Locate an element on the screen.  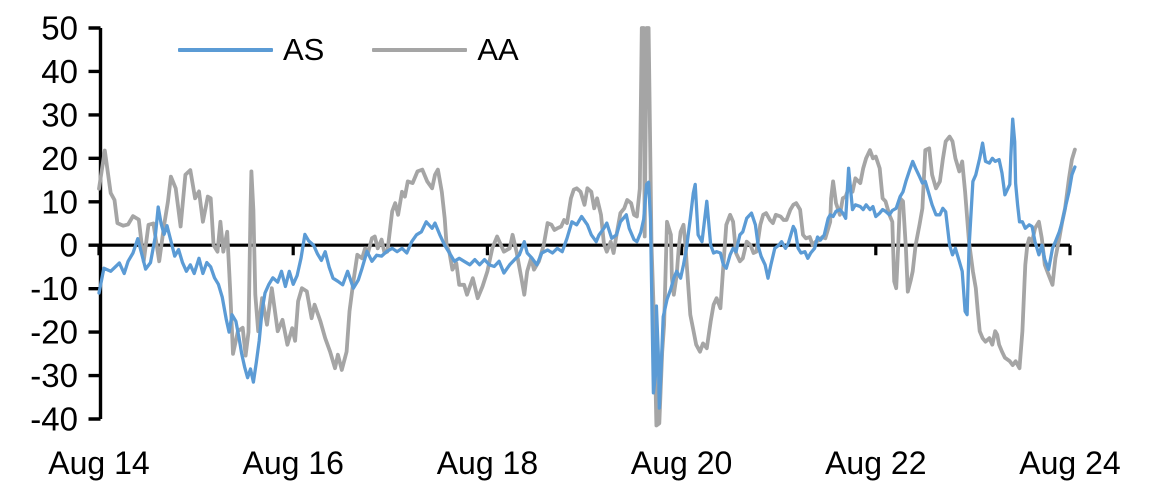
x-tick-label: Aug 18 is located at coordinates (487, 463).